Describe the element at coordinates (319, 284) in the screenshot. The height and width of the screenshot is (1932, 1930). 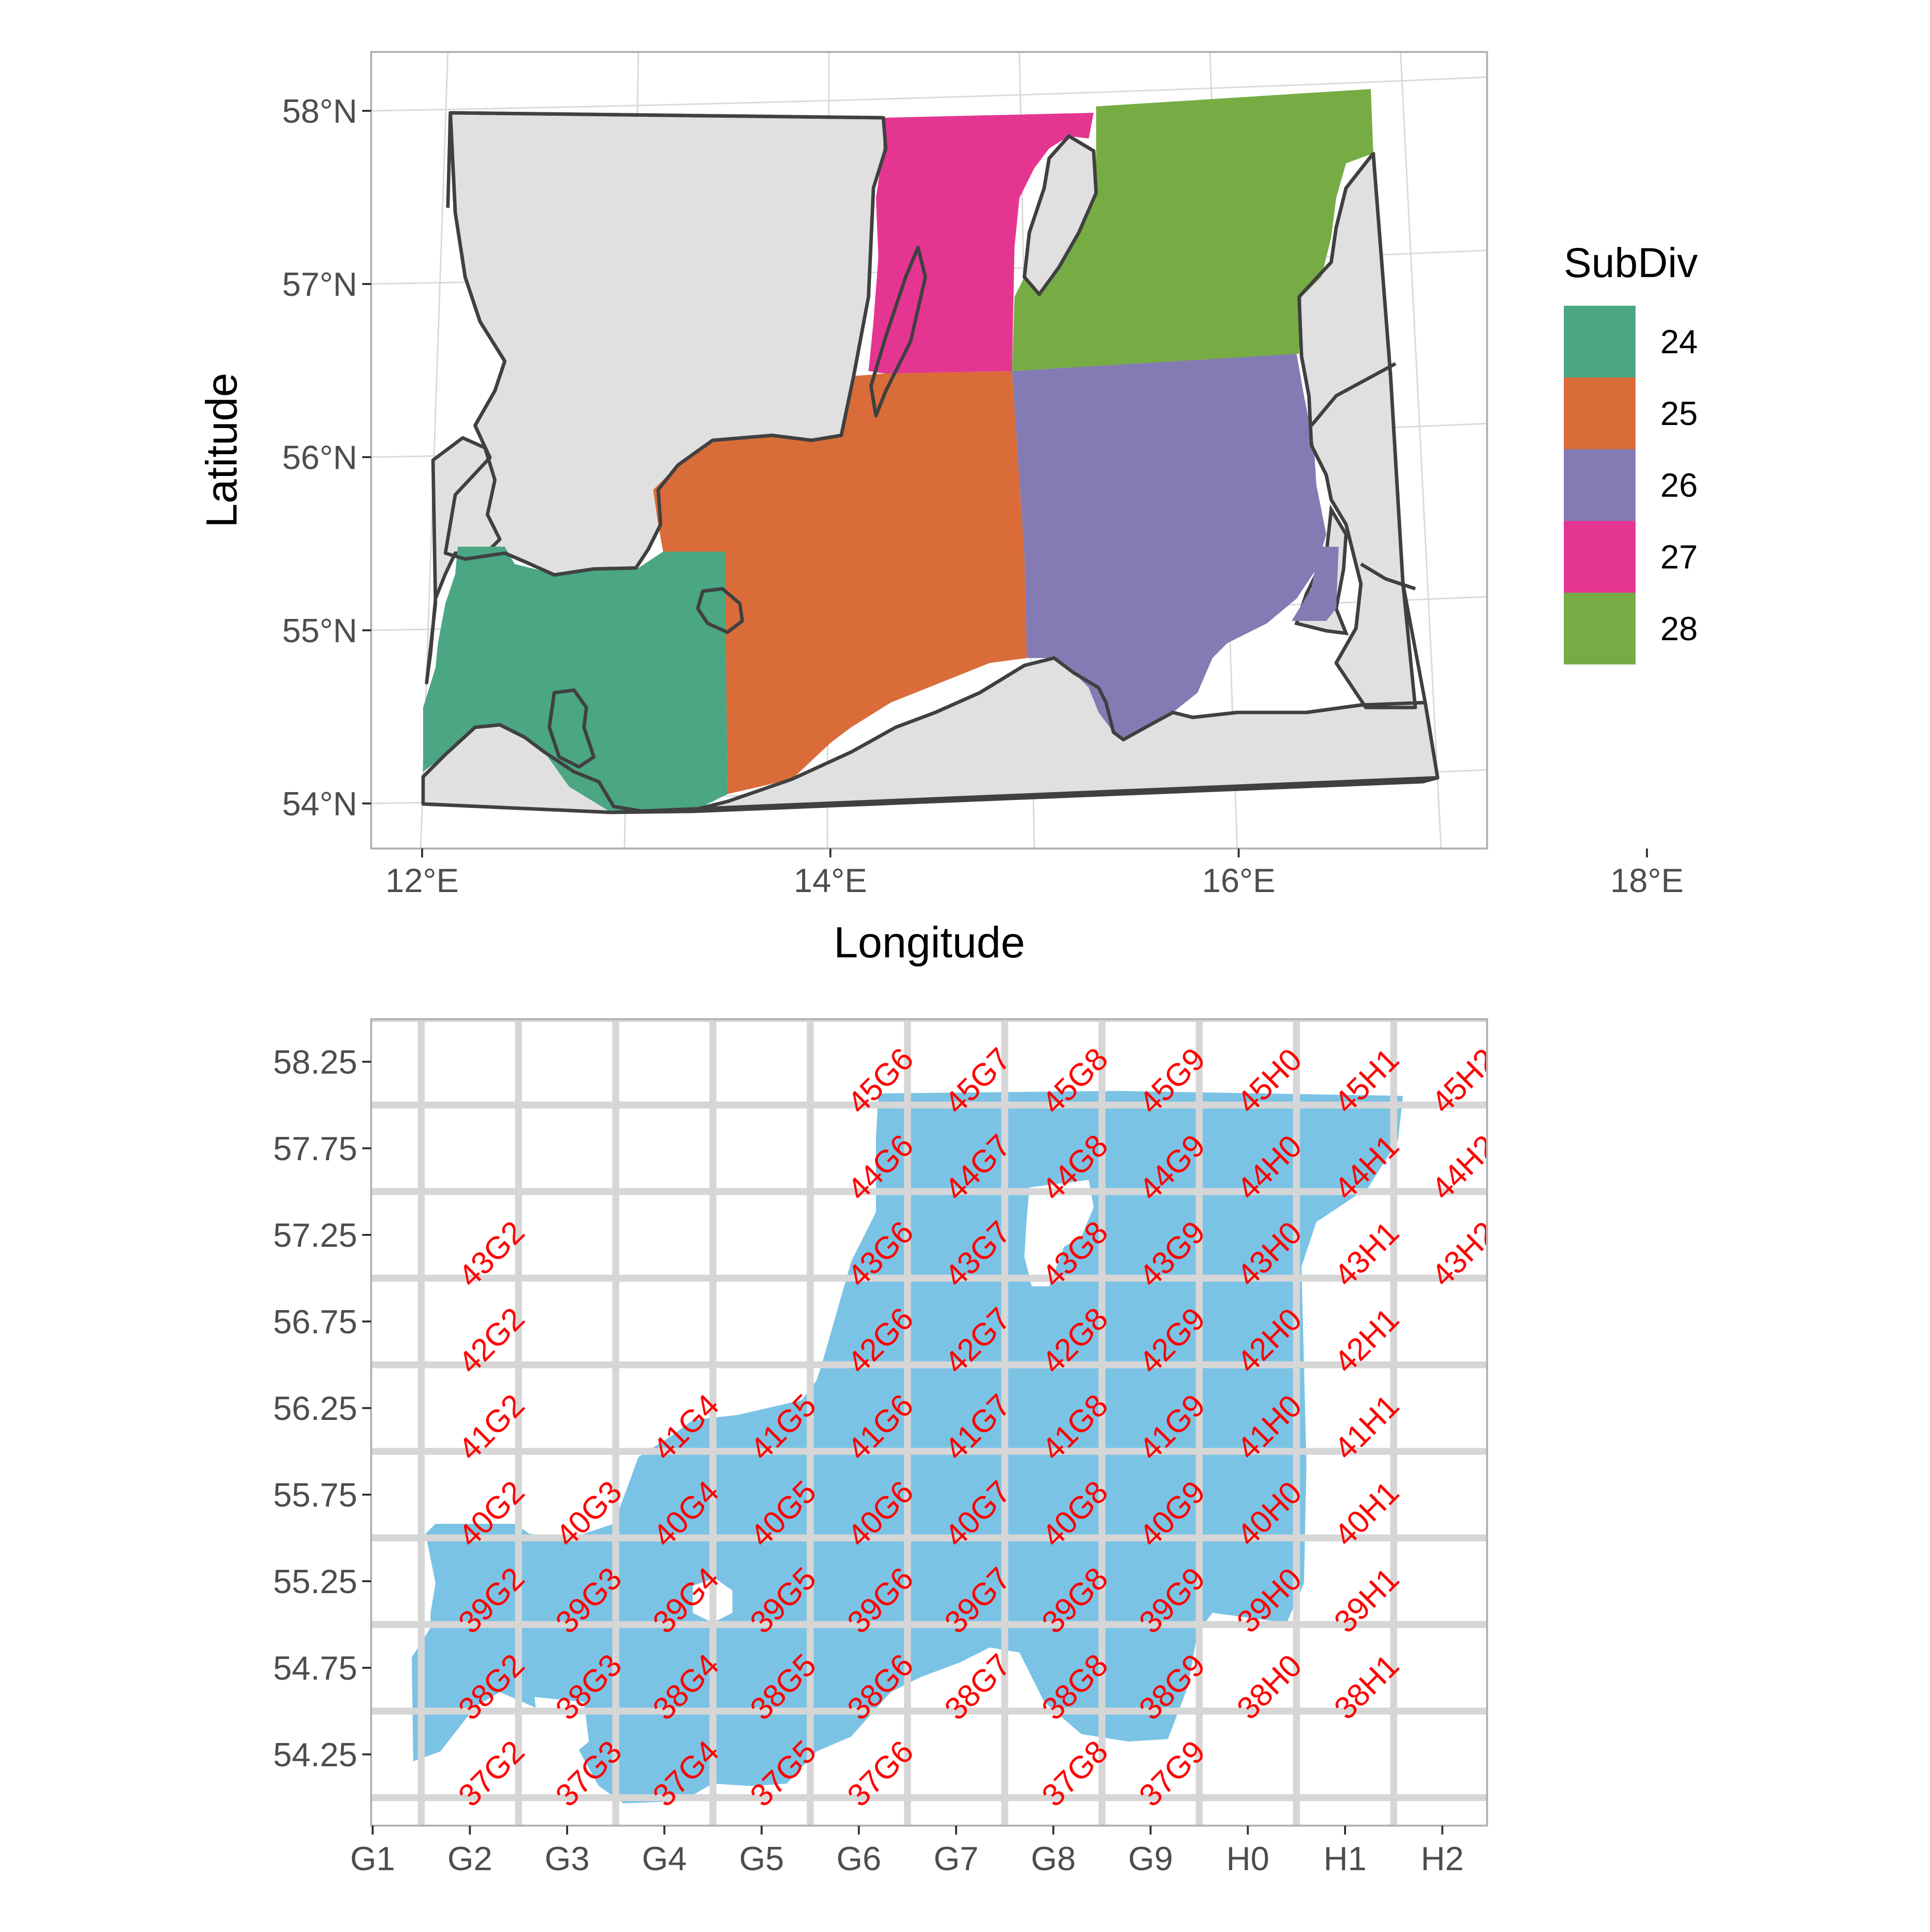
I see `top-y-tick-label: 57°N` at that location.